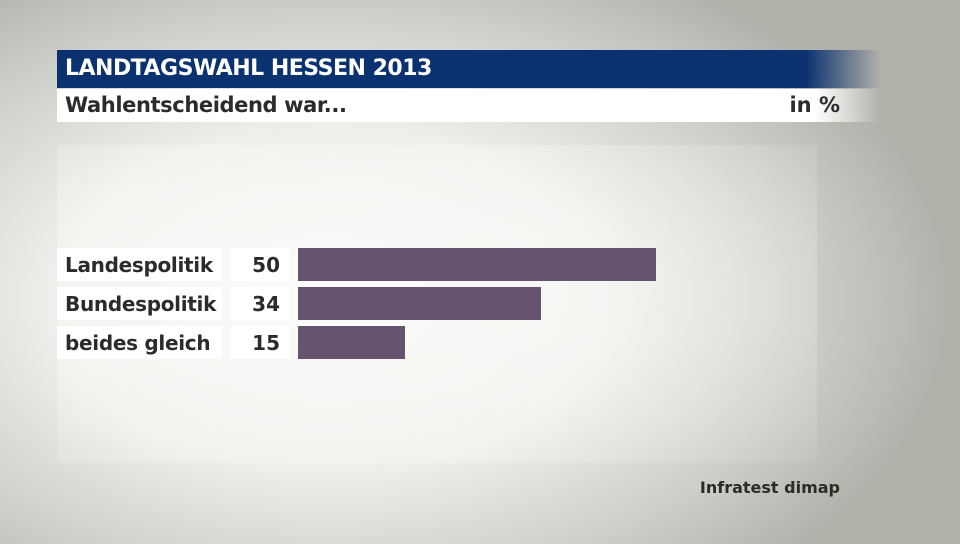 This screenshot has height=544, width=960. Describe the element at coordinates (814, 105) in the screenshot. I see `unit-label: in %` at that location.